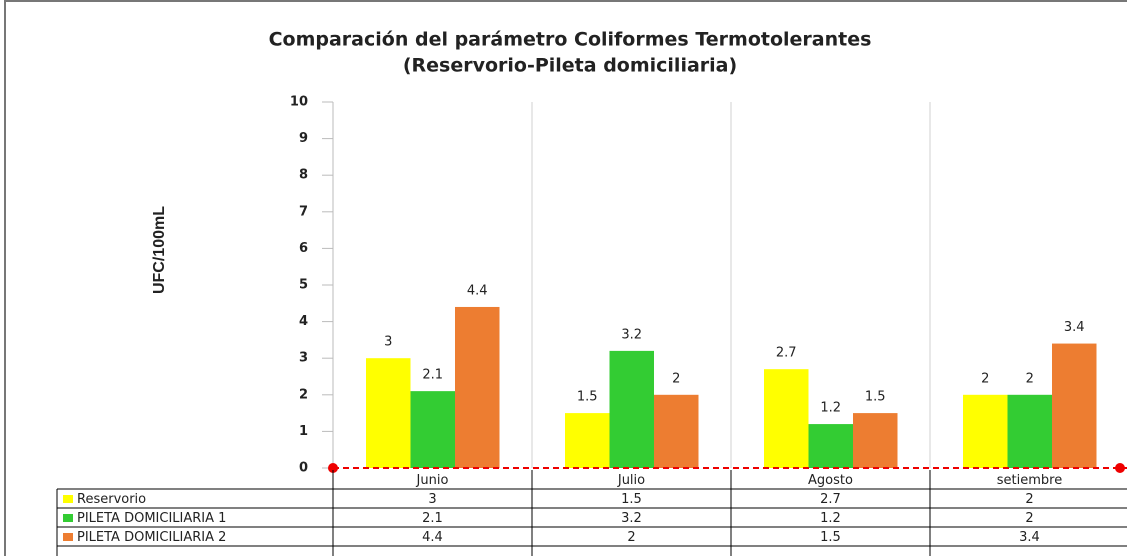  I want to click on data-label: 3.4, so click(1074, 327).